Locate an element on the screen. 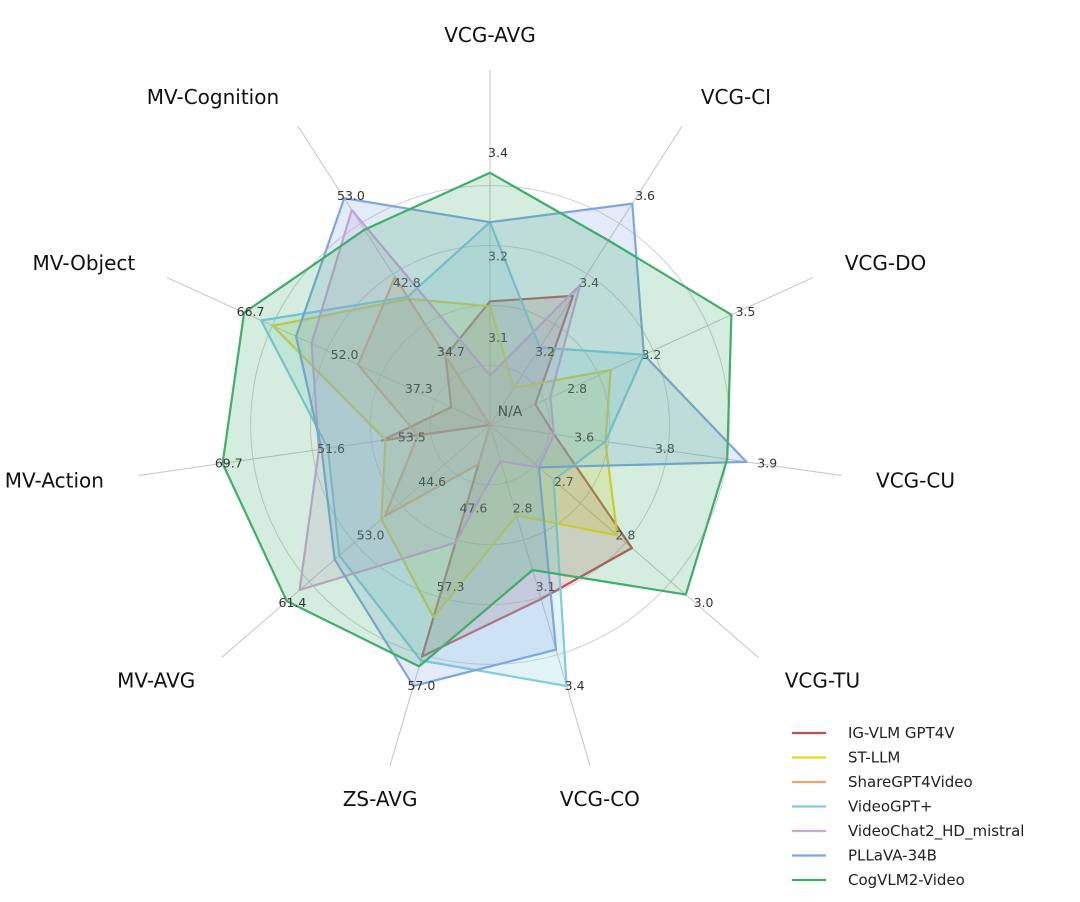 This screenshot has height=902, width=1080. series-ig-vlm-gpt4v is located at coordinates (507, 476).